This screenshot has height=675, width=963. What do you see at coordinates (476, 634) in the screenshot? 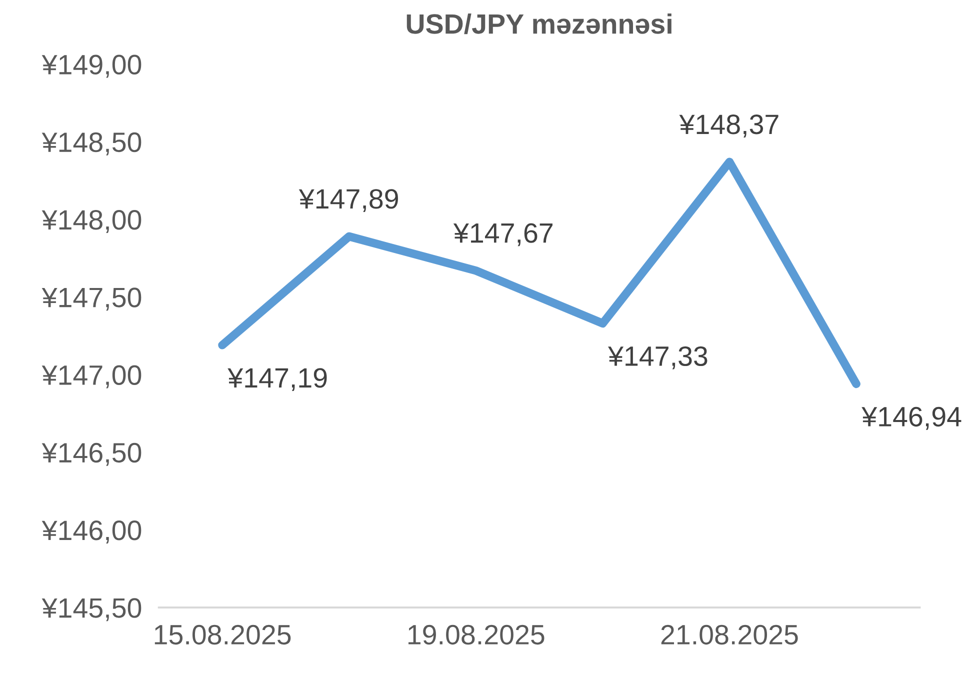
I see `x-tick-label: 19.08.2025` at bounding box center [476, 634].